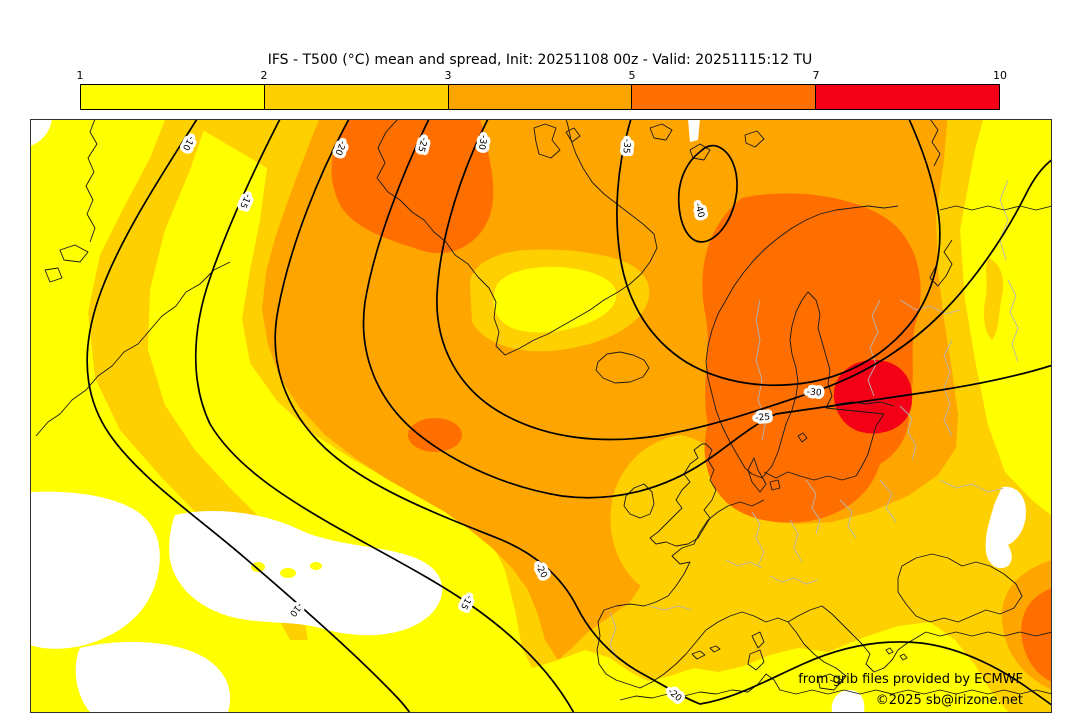 The image size is (1080, 718). What do you see at coordinates (1000, 75) in the screenshot?
I see `colorbar-tick-10: 10` at bounding box center [1000, 75].